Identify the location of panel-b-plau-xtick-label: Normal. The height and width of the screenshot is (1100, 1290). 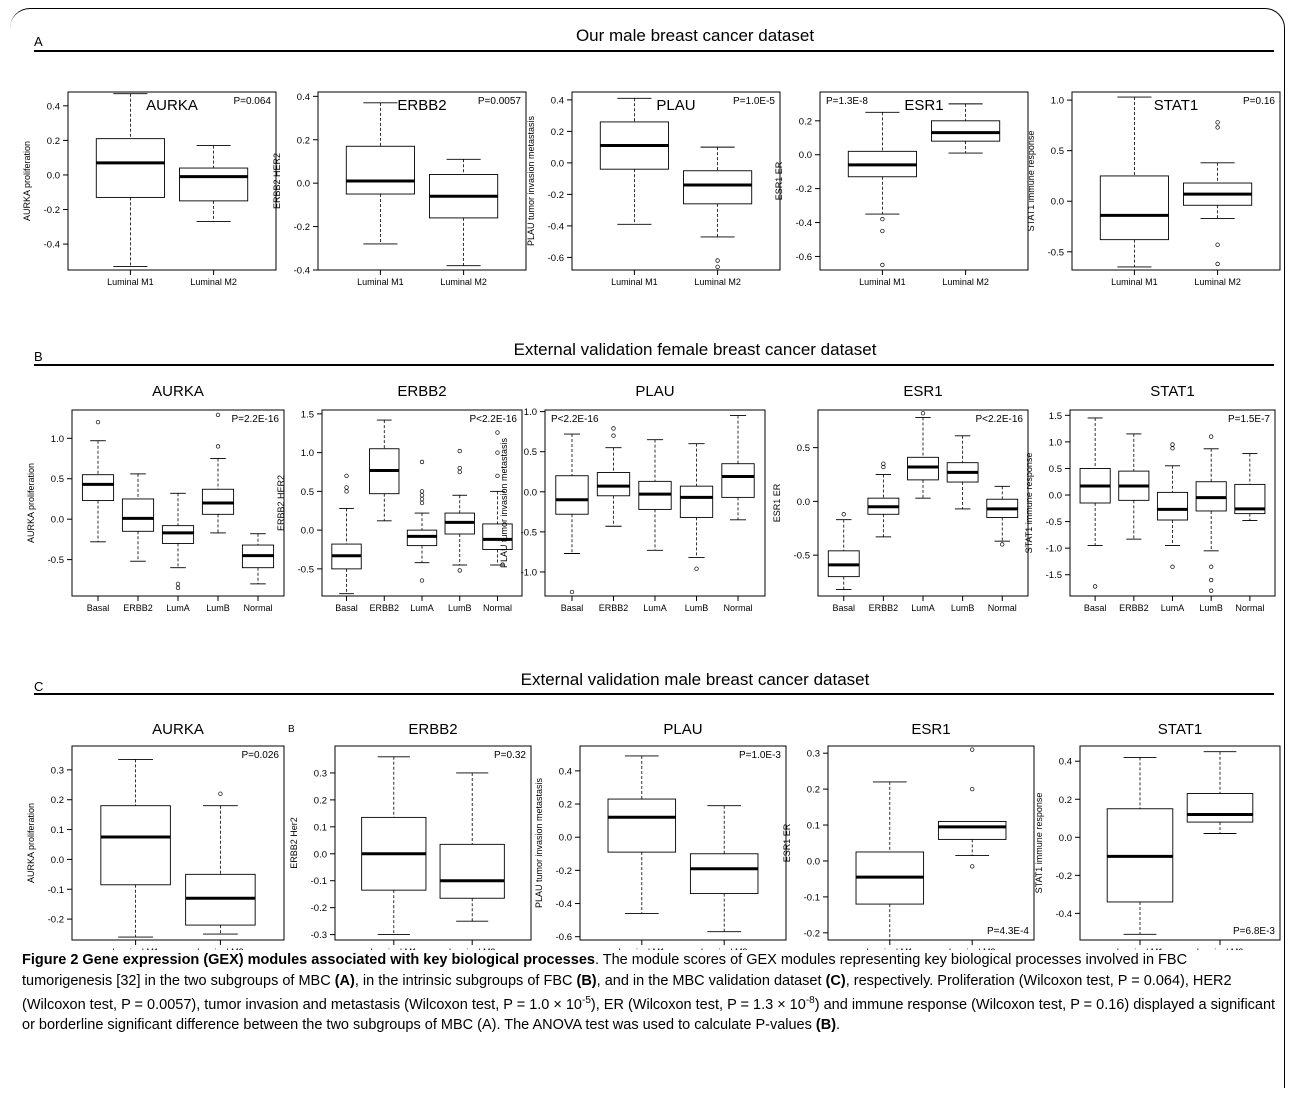
(738, 608).